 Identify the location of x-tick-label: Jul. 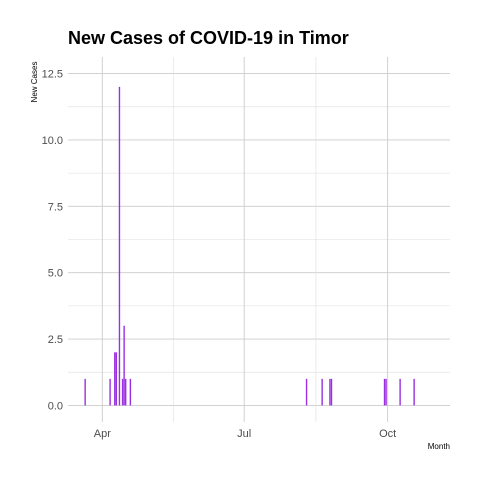
(244, 434).